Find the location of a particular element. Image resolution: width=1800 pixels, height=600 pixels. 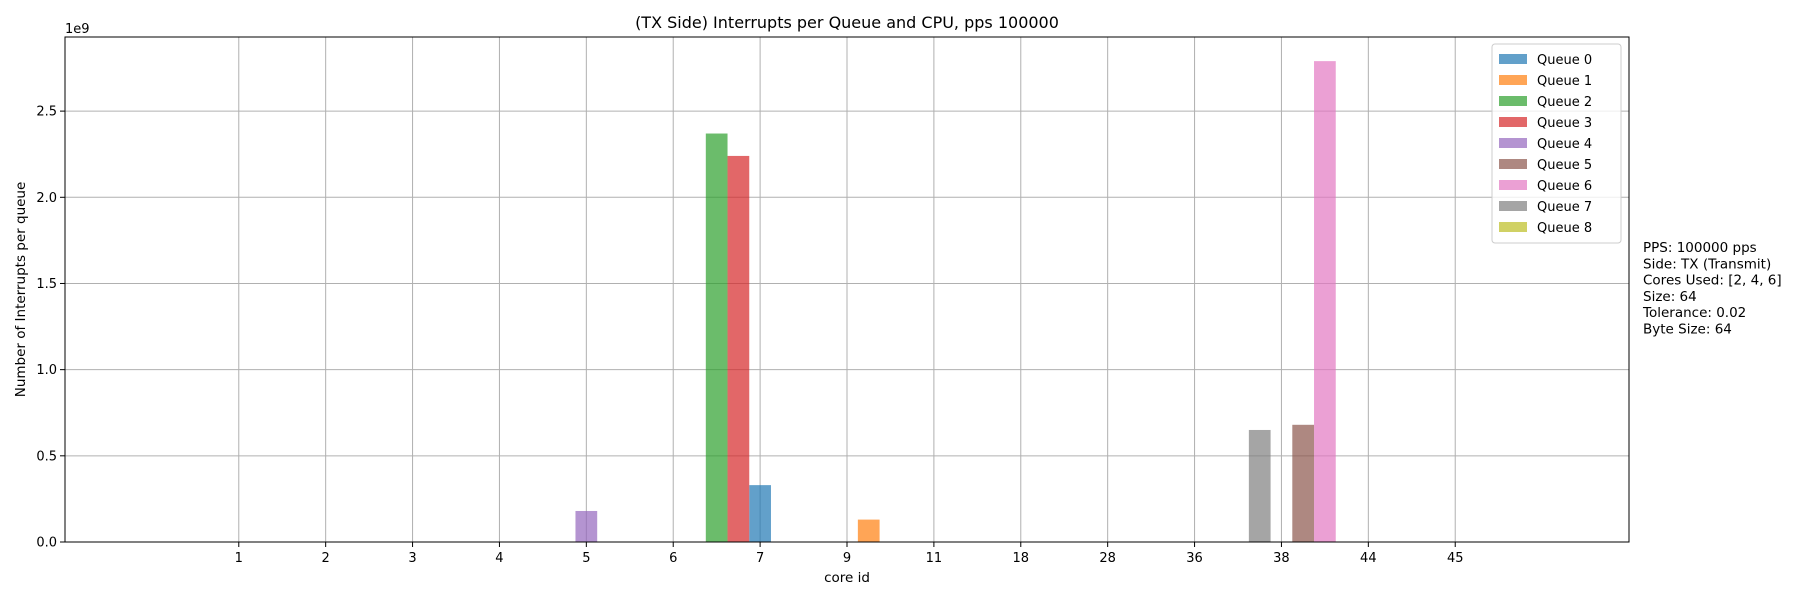

y-tick-label: 0.0 is located at coordinates (46, 543).